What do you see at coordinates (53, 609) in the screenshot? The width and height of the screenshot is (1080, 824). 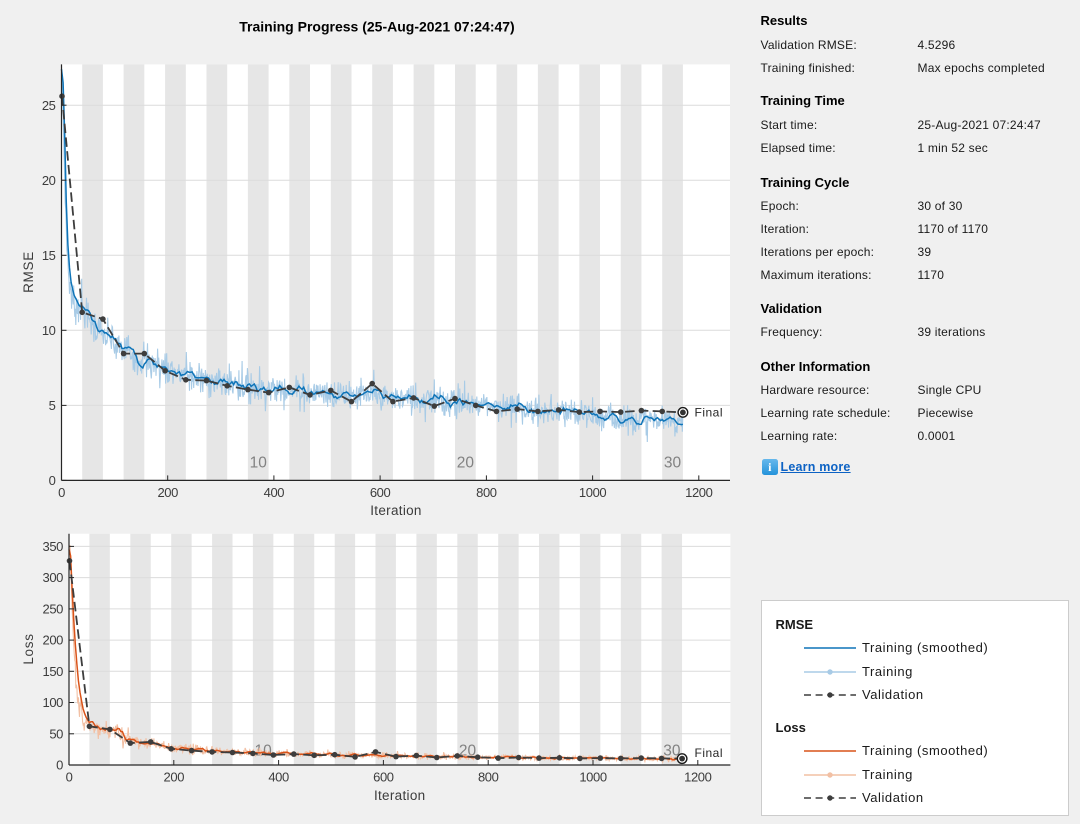 I see `svg-text: 250` at bounding box center [53, 609].